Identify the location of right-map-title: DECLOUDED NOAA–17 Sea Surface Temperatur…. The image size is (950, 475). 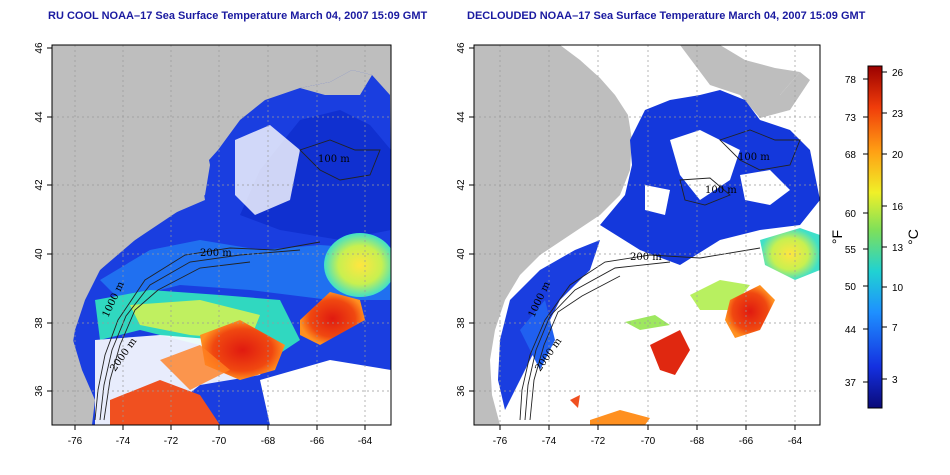
(666, 16).